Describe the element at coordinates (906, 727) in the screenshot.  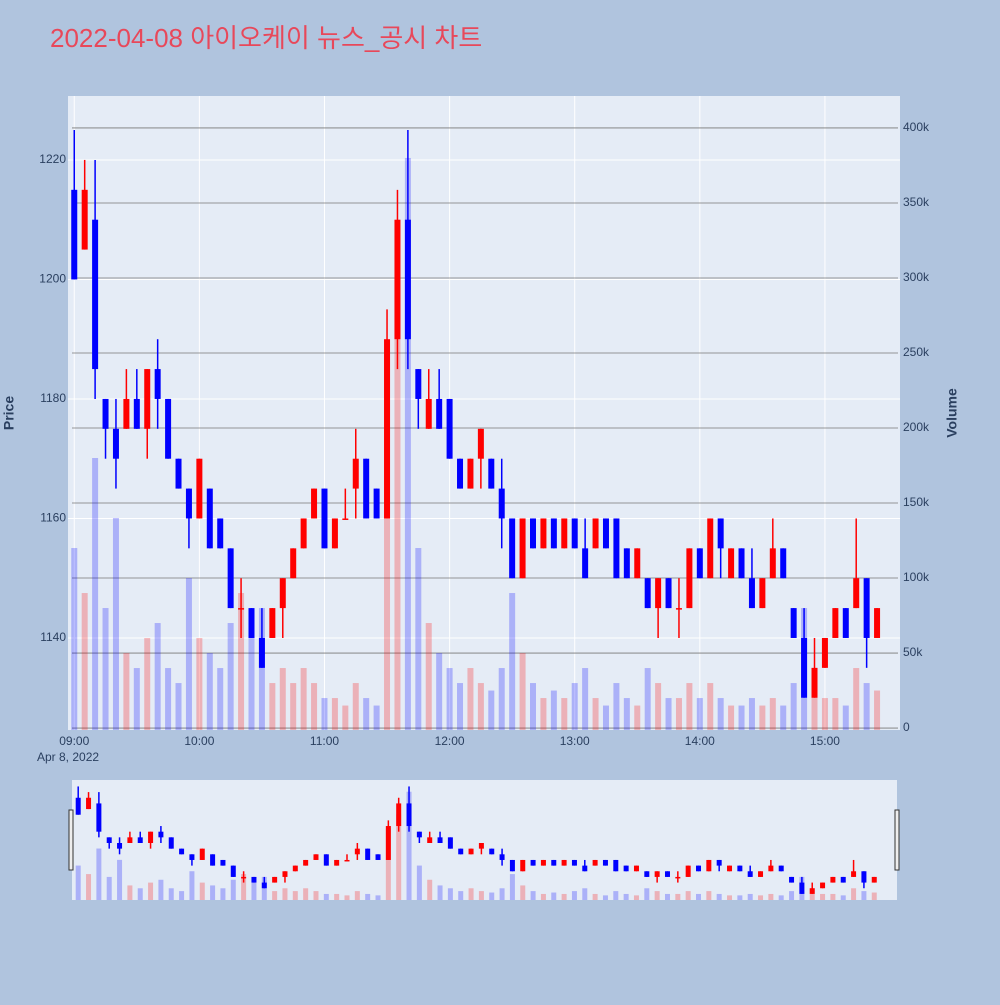
I see `y2-tick-label: 0` at that location.